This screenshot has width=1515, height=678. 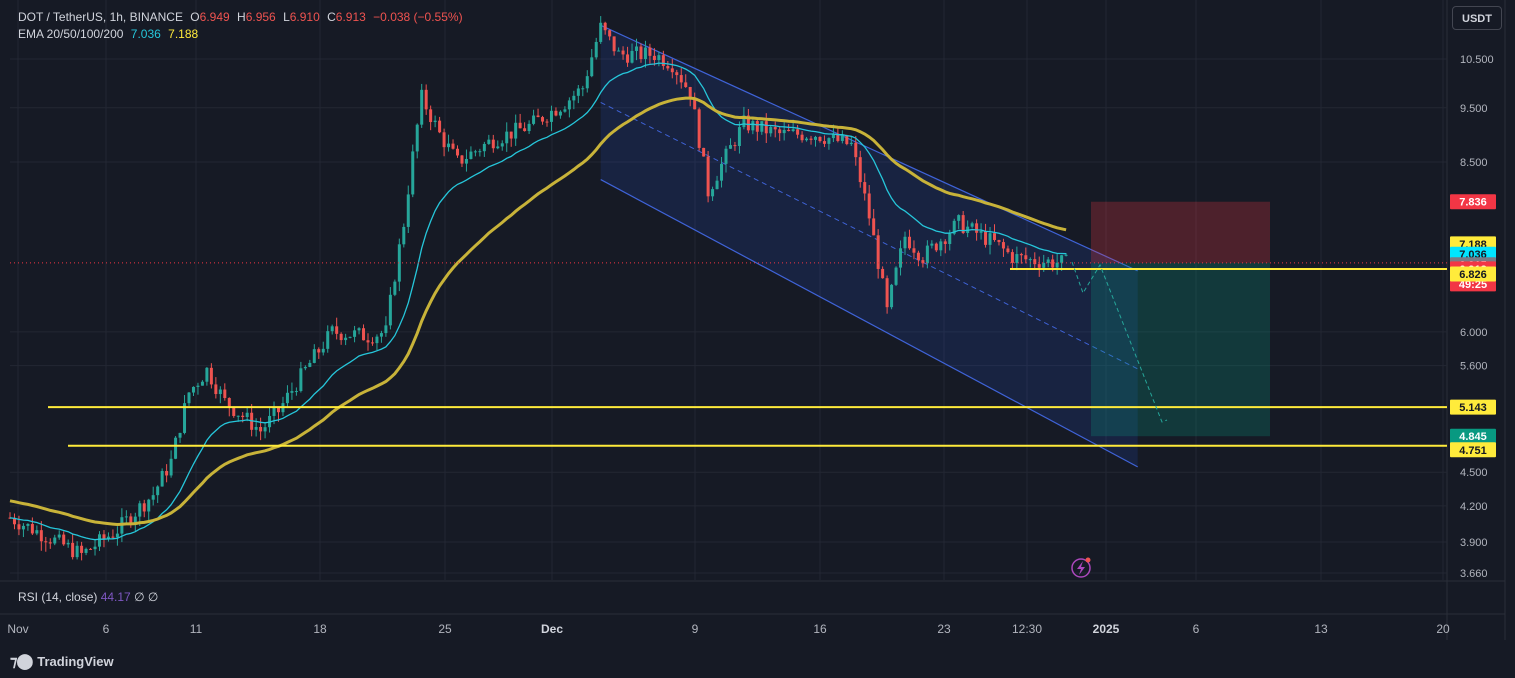 What do you see at coordinates (286, 17) in the screenshot?
I see `low-label: L` at bounding box center [286, 17].